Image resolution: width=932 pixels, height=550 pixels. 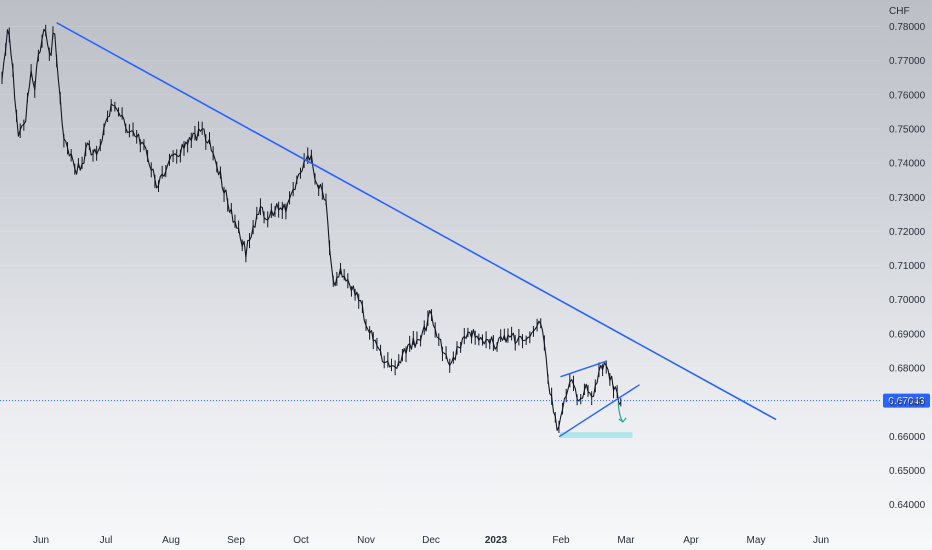 I want to click on x-tick-label: May, so click(x=756, y=540).